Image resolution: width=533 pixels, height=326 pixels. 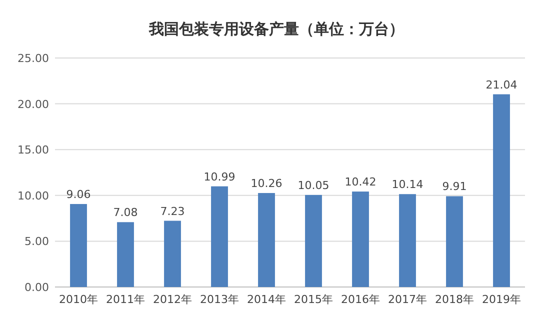 What do you see at coordinates (172, 299) in the screenshot?
I see `x-tick-label: 2012年` at bounding box center [172, 299].